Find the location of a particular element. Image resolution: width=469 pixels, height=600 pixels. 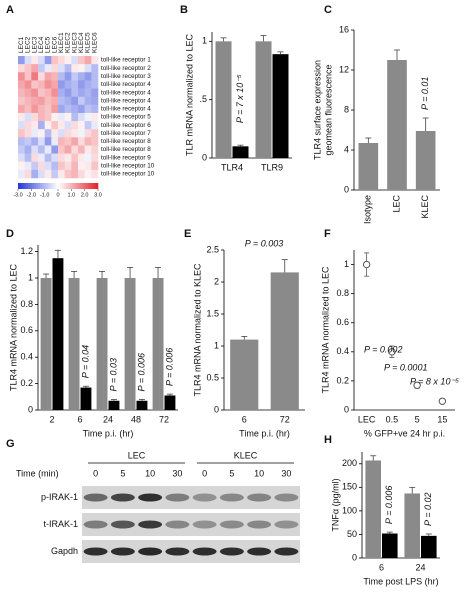

row-label: toll-like receptor 6 is located at coordinates (126, 125).